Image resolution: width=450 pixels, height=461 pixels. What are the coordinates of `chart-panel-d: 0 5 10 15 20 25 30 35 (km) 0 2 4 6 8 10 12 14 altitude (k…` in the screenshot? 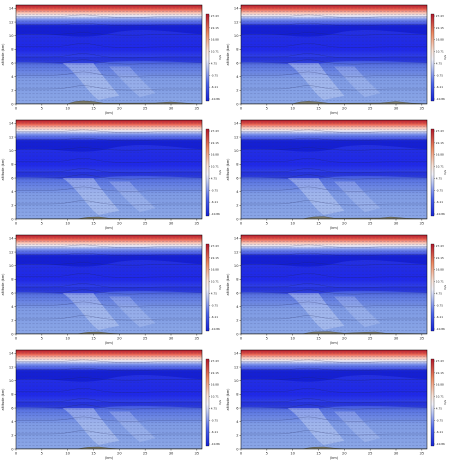 It's located at (337, 172).